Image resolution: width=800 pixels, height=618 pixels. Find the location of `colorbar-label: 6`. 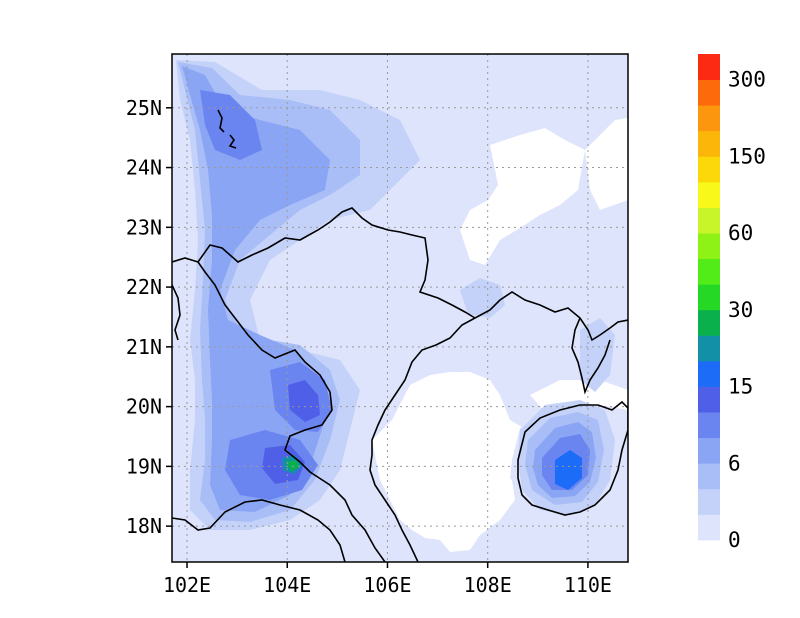

colorbar-label: 6 is located at coordinates (734, 463).